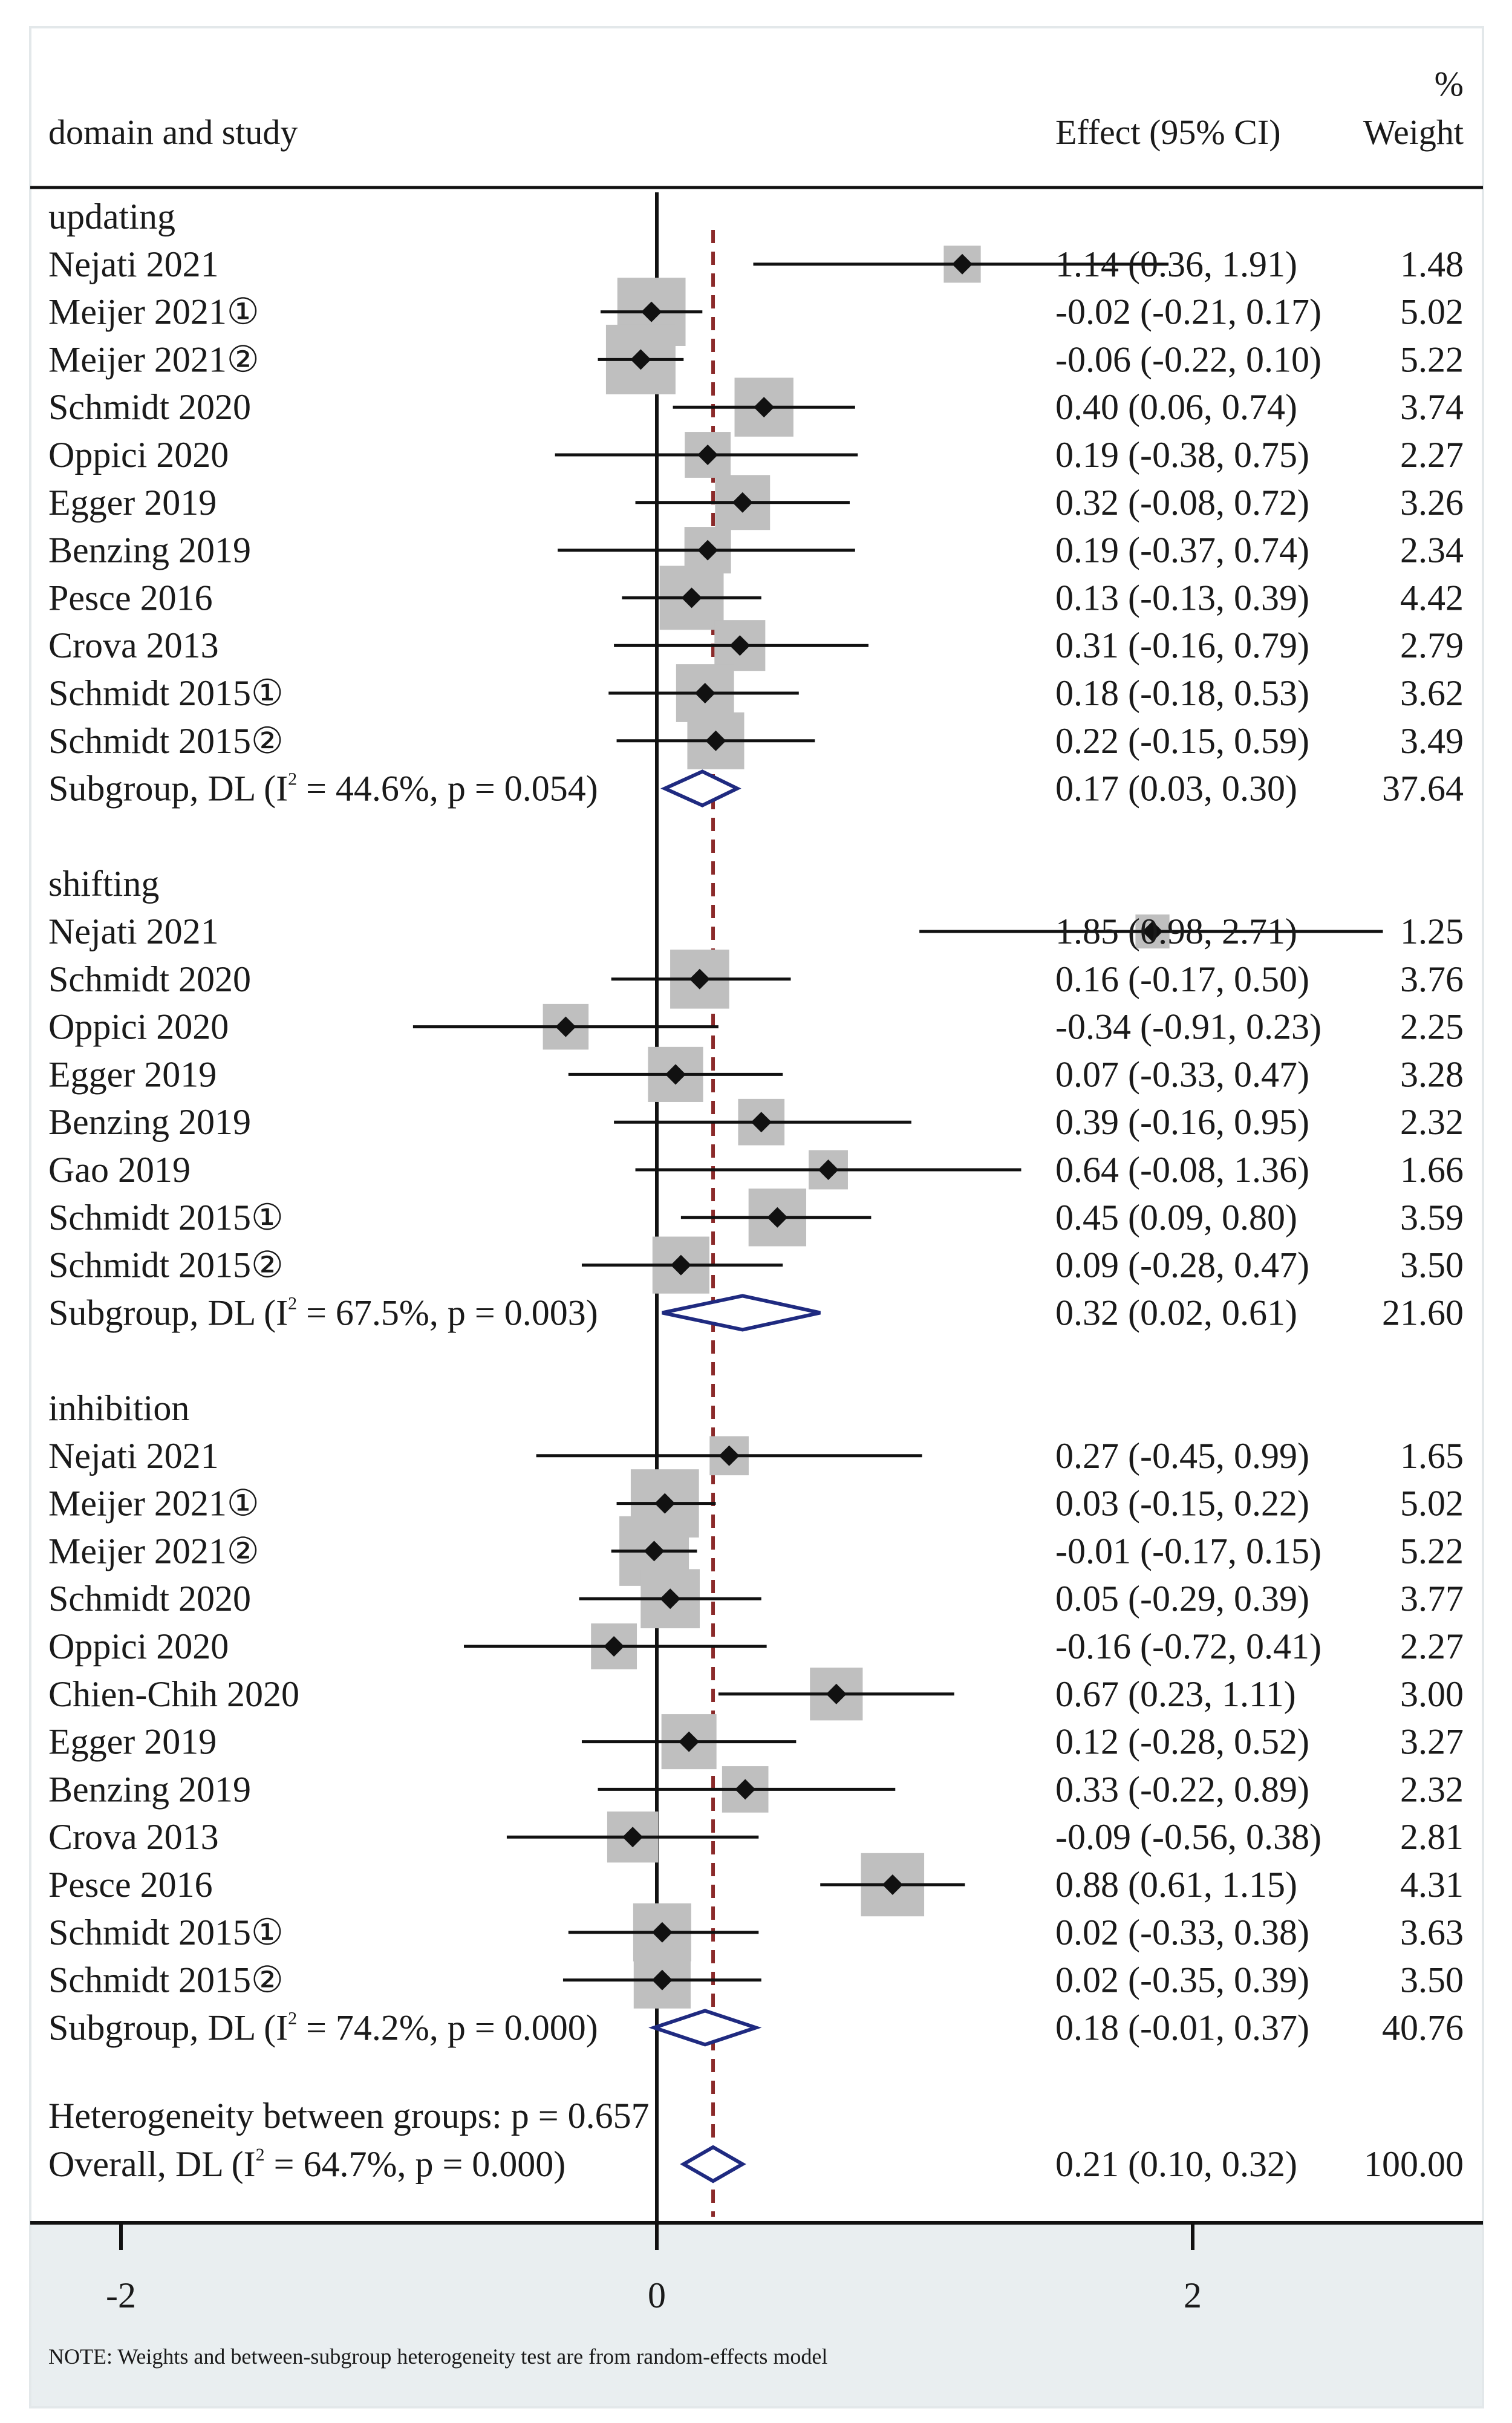 The height and width of the screenshot is (2423, 1512). What do you see at coordinates (756, 2315) in the screenshot?
I see `axis-panel-background` at bounding box center [756, 2315].